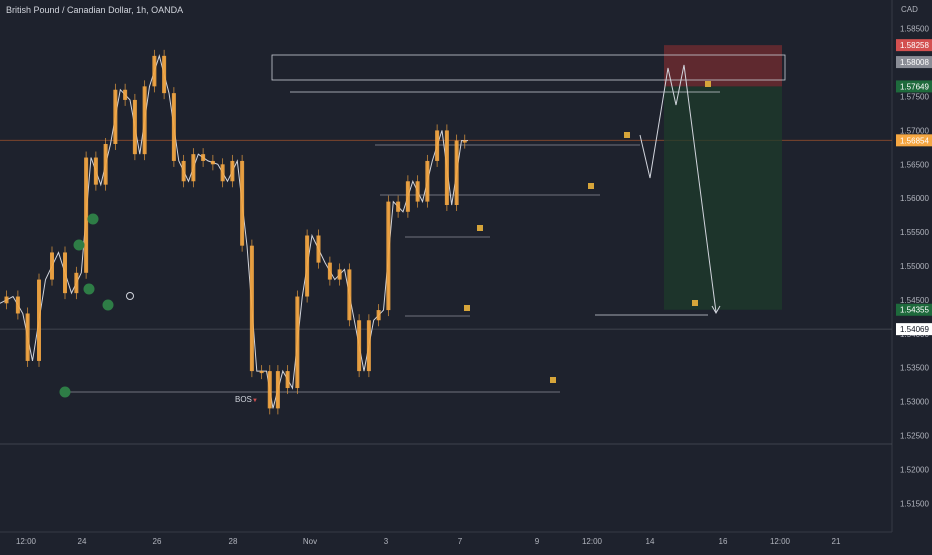  I want to click on time-tick-label: 3, so click(386, 541).